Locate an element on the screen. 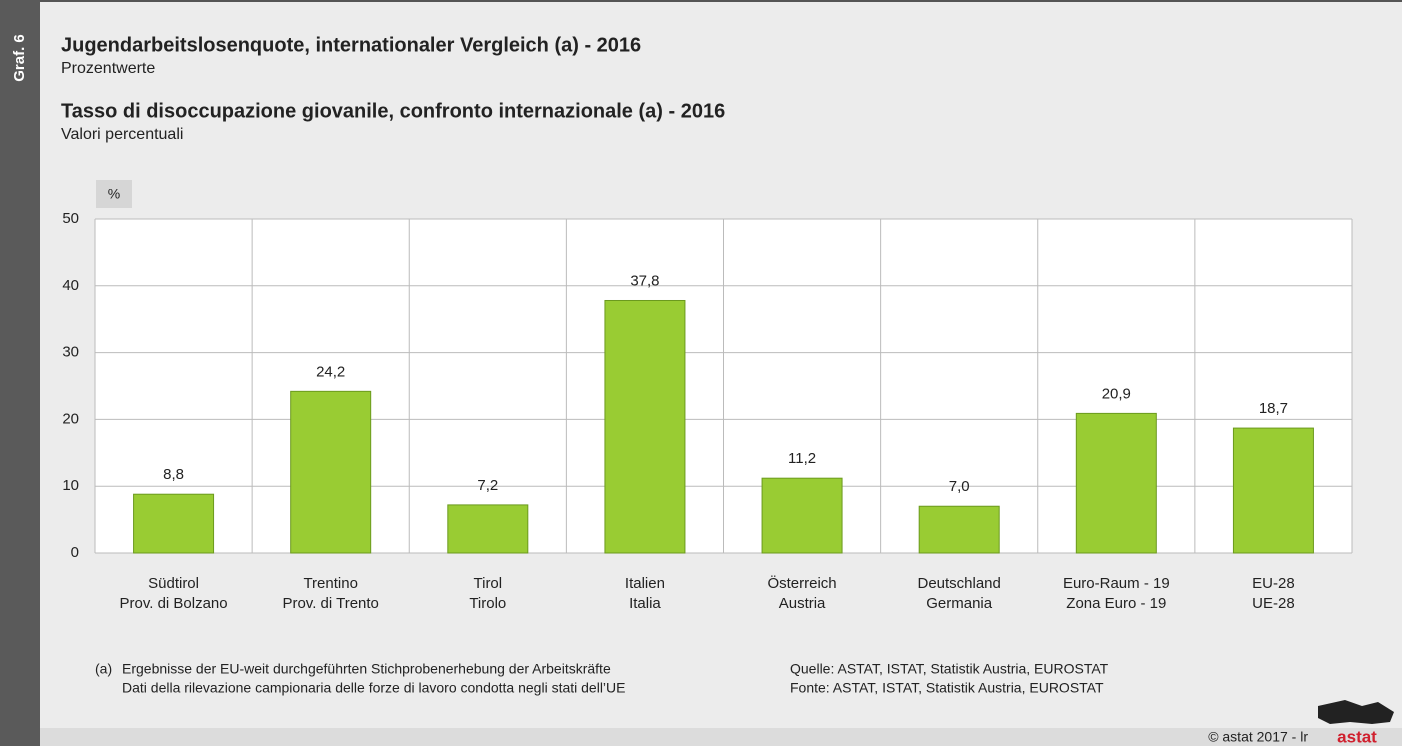  x-tick-label: Austria is located at coordinates (802, 603).